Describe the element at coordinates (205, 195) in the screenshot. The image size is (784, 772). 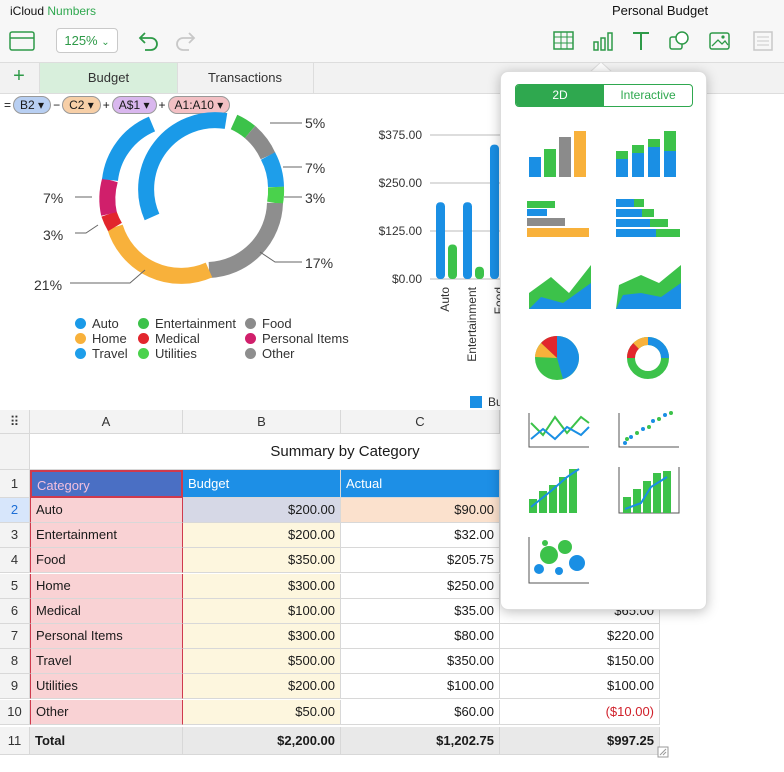
I see `donut-chart` at that location.